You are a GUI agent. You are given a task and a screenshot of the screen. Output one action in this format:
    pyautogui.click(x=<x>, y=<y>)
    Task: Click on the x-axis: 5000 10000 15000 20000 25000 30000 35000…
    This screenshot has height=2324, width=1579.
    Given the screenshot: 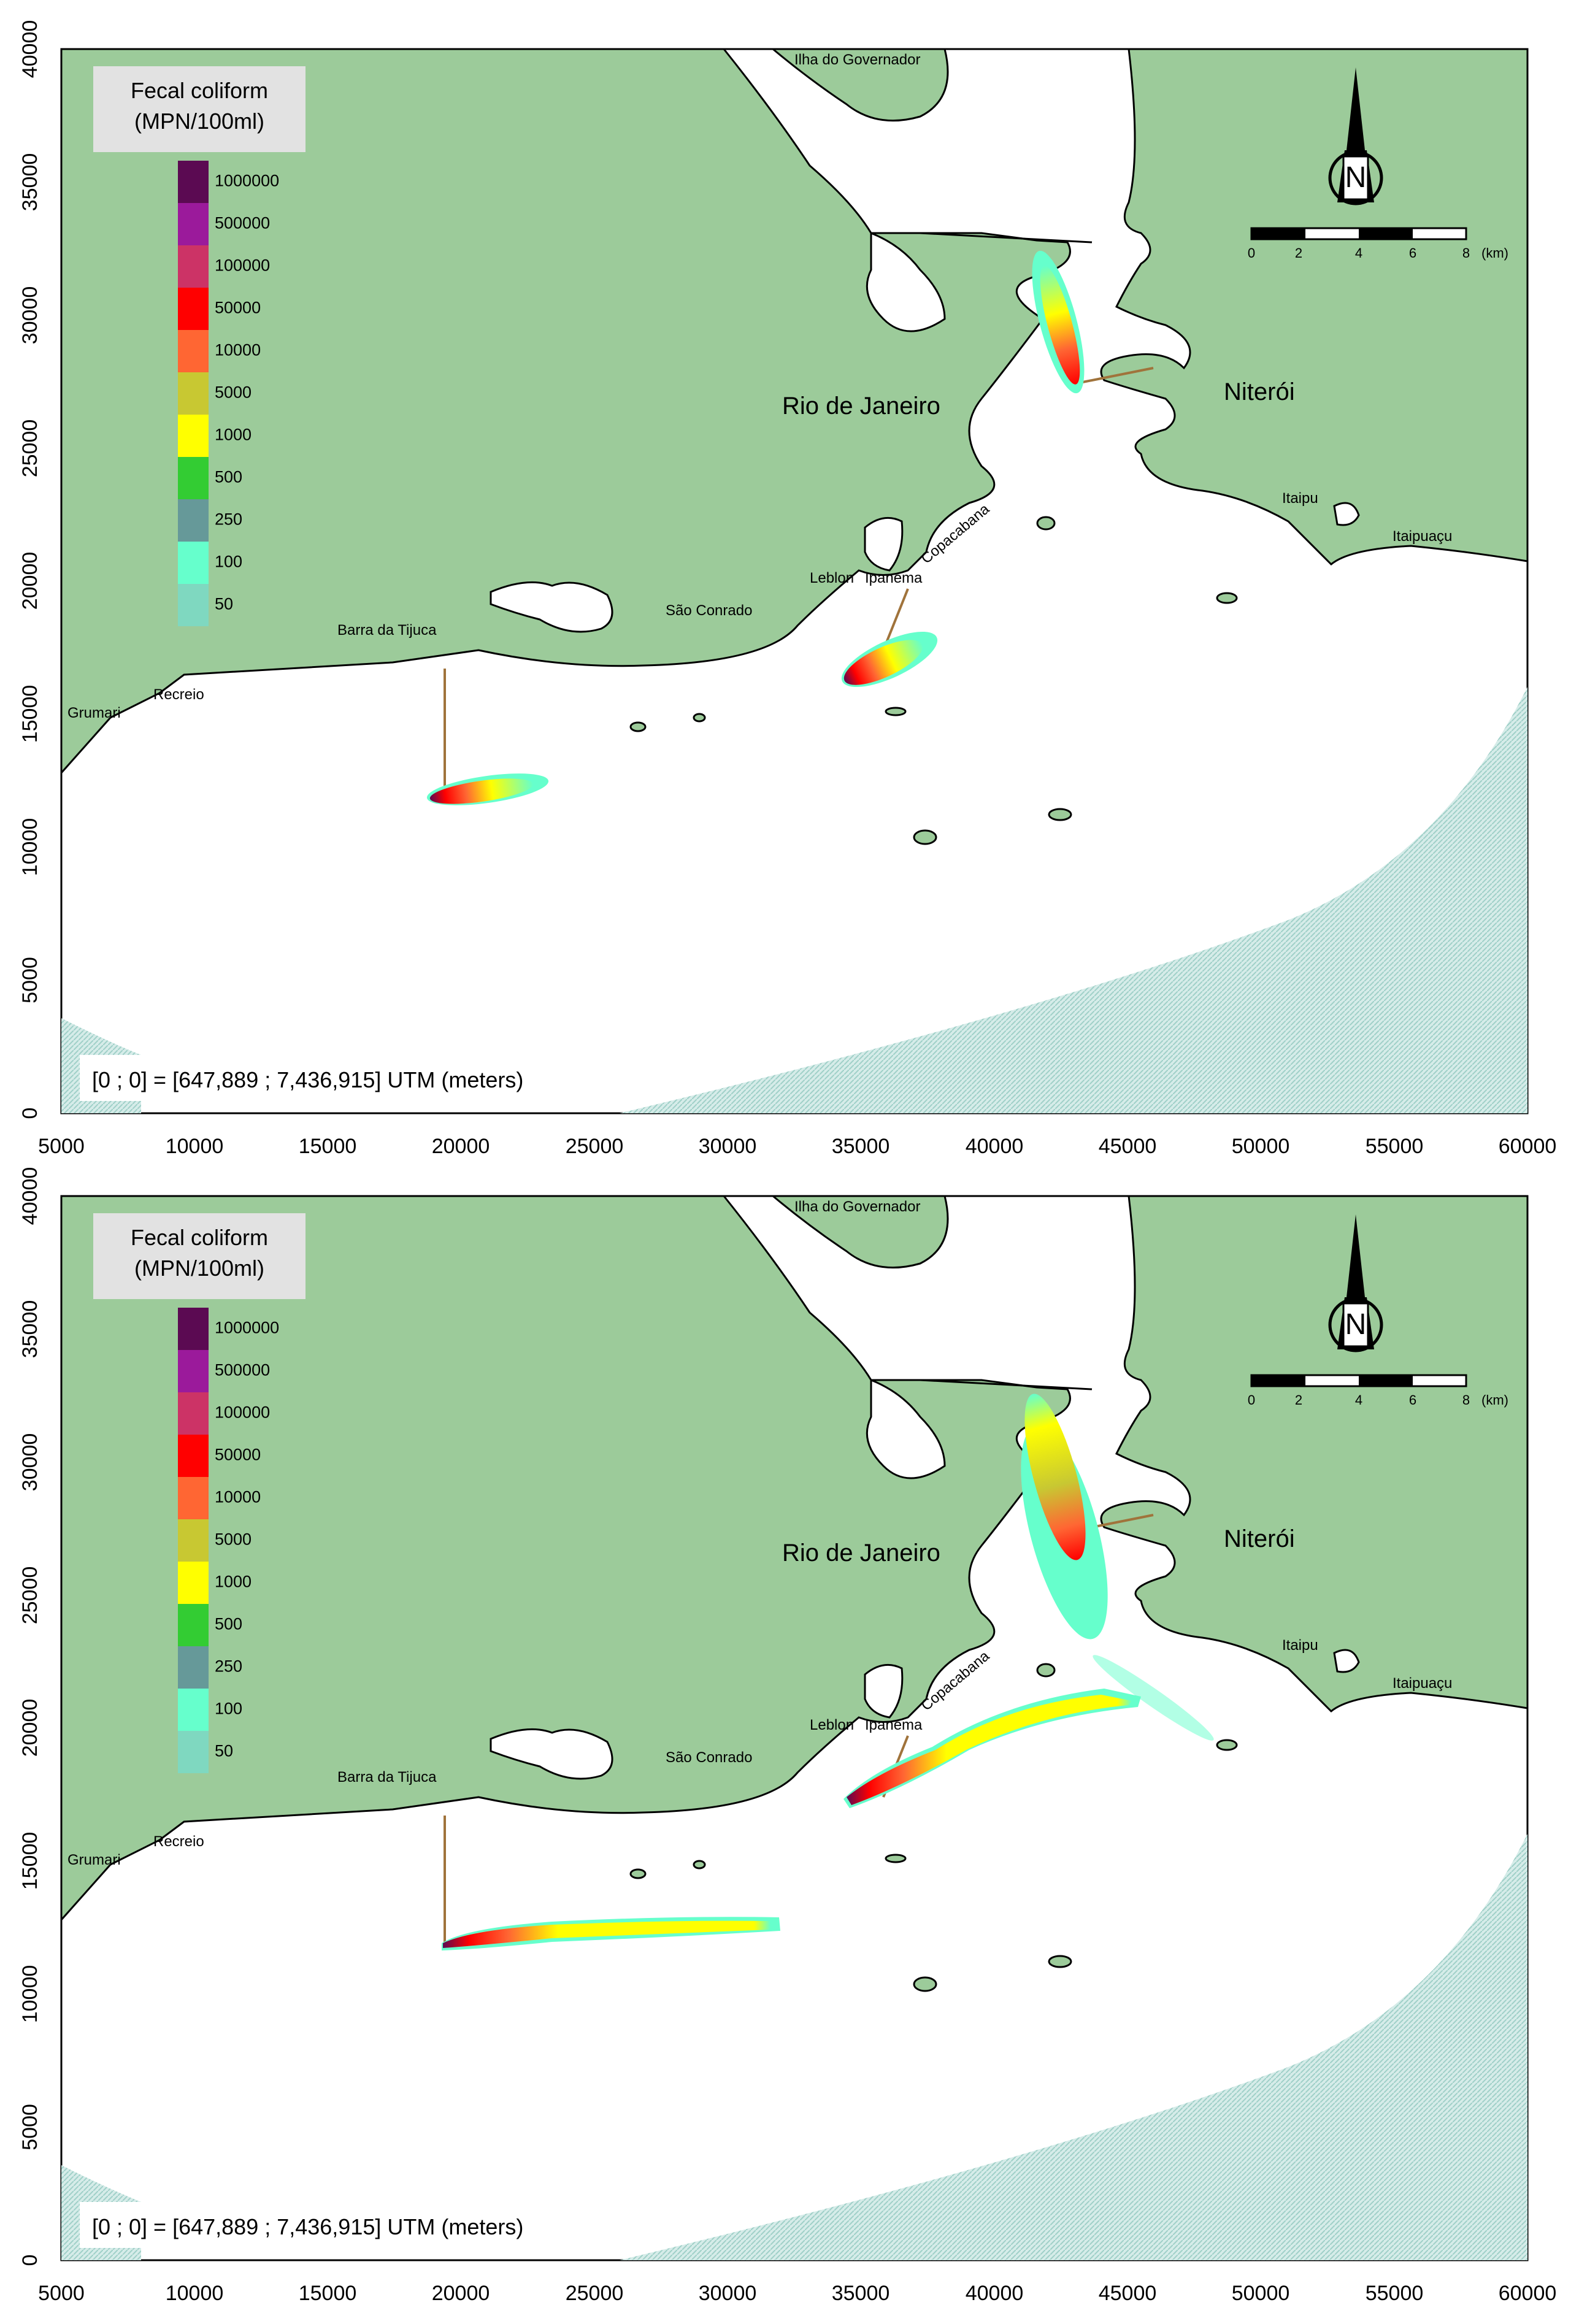 What is the action you would take?
    pyautogui.click(x=797, y=2294)
    